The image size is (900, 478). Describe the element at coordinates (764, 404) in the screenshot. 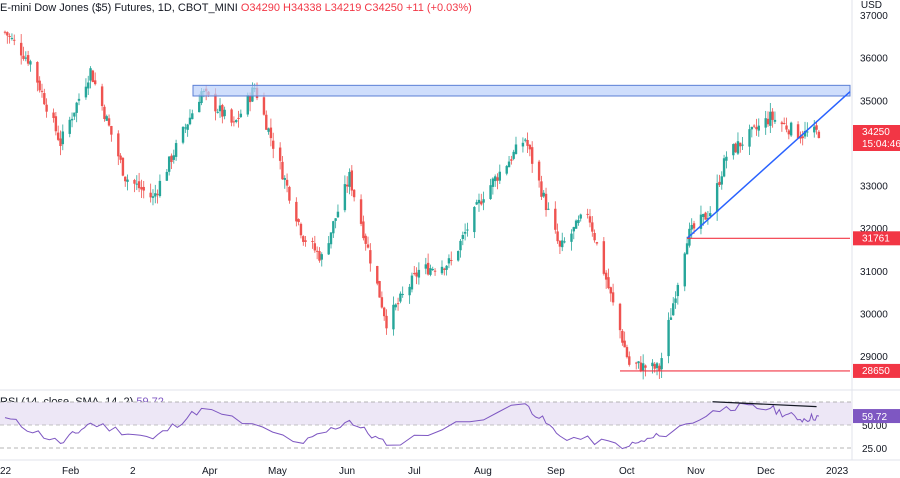

I see `rsi-divergence-line` at that location.